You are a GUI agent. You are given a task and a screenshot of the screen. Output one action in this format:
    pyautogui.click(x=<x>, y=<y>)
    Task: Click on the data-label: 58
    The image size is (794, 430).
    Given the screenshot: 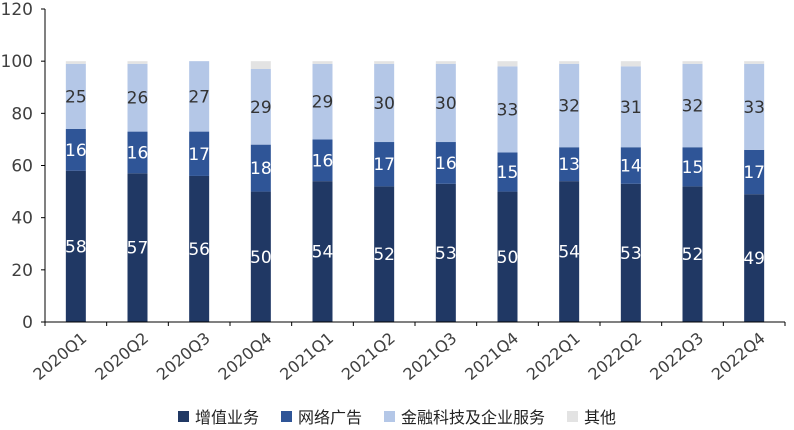 What is the action you would take?
    pyautogui.click(x=76, y=247)
    